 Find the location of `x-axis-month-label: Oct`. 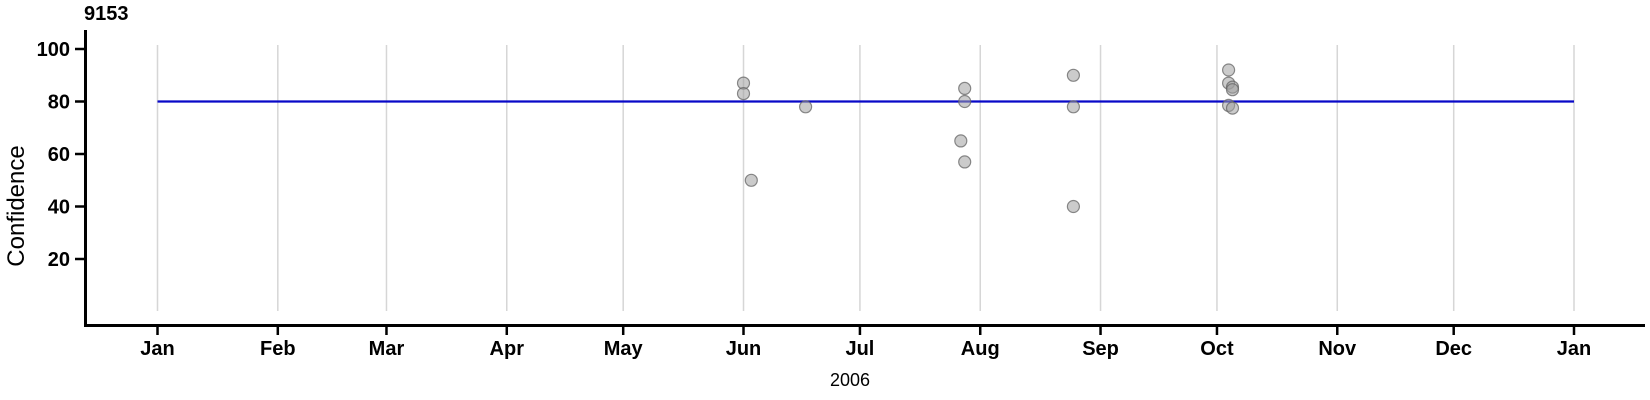

x-axis-month-label: Oct is located at coordinates (1217, 349).